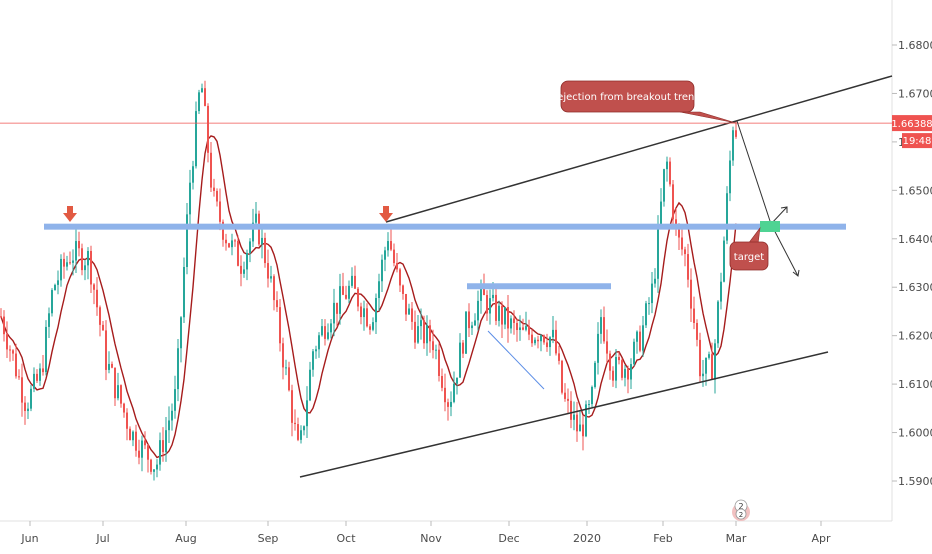  I want to click on price-tick-label: 1.63000, so click(915, 287).